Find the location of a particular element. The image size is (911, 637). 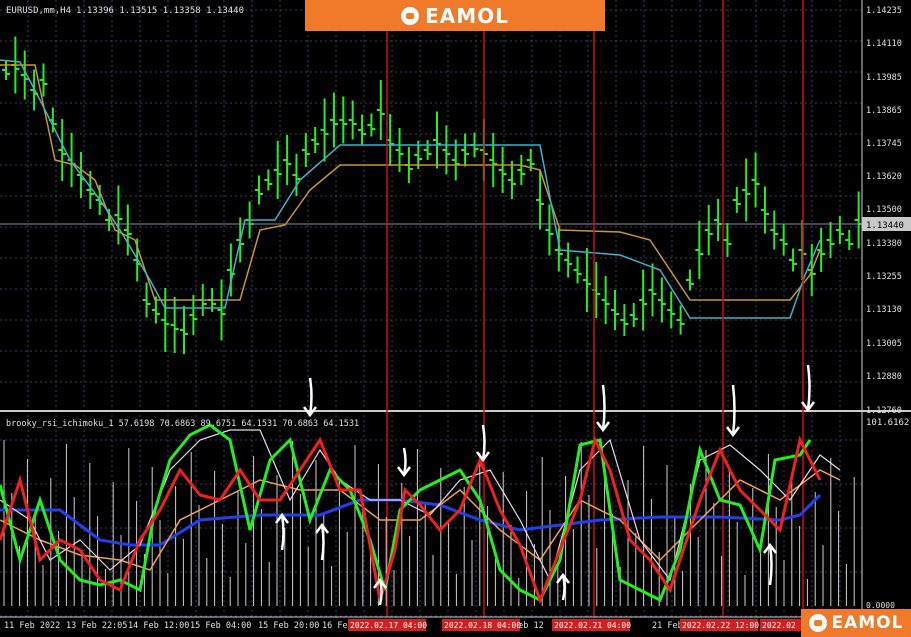

price-axis-label: 1.12880 is located at coordinates (884, 377).